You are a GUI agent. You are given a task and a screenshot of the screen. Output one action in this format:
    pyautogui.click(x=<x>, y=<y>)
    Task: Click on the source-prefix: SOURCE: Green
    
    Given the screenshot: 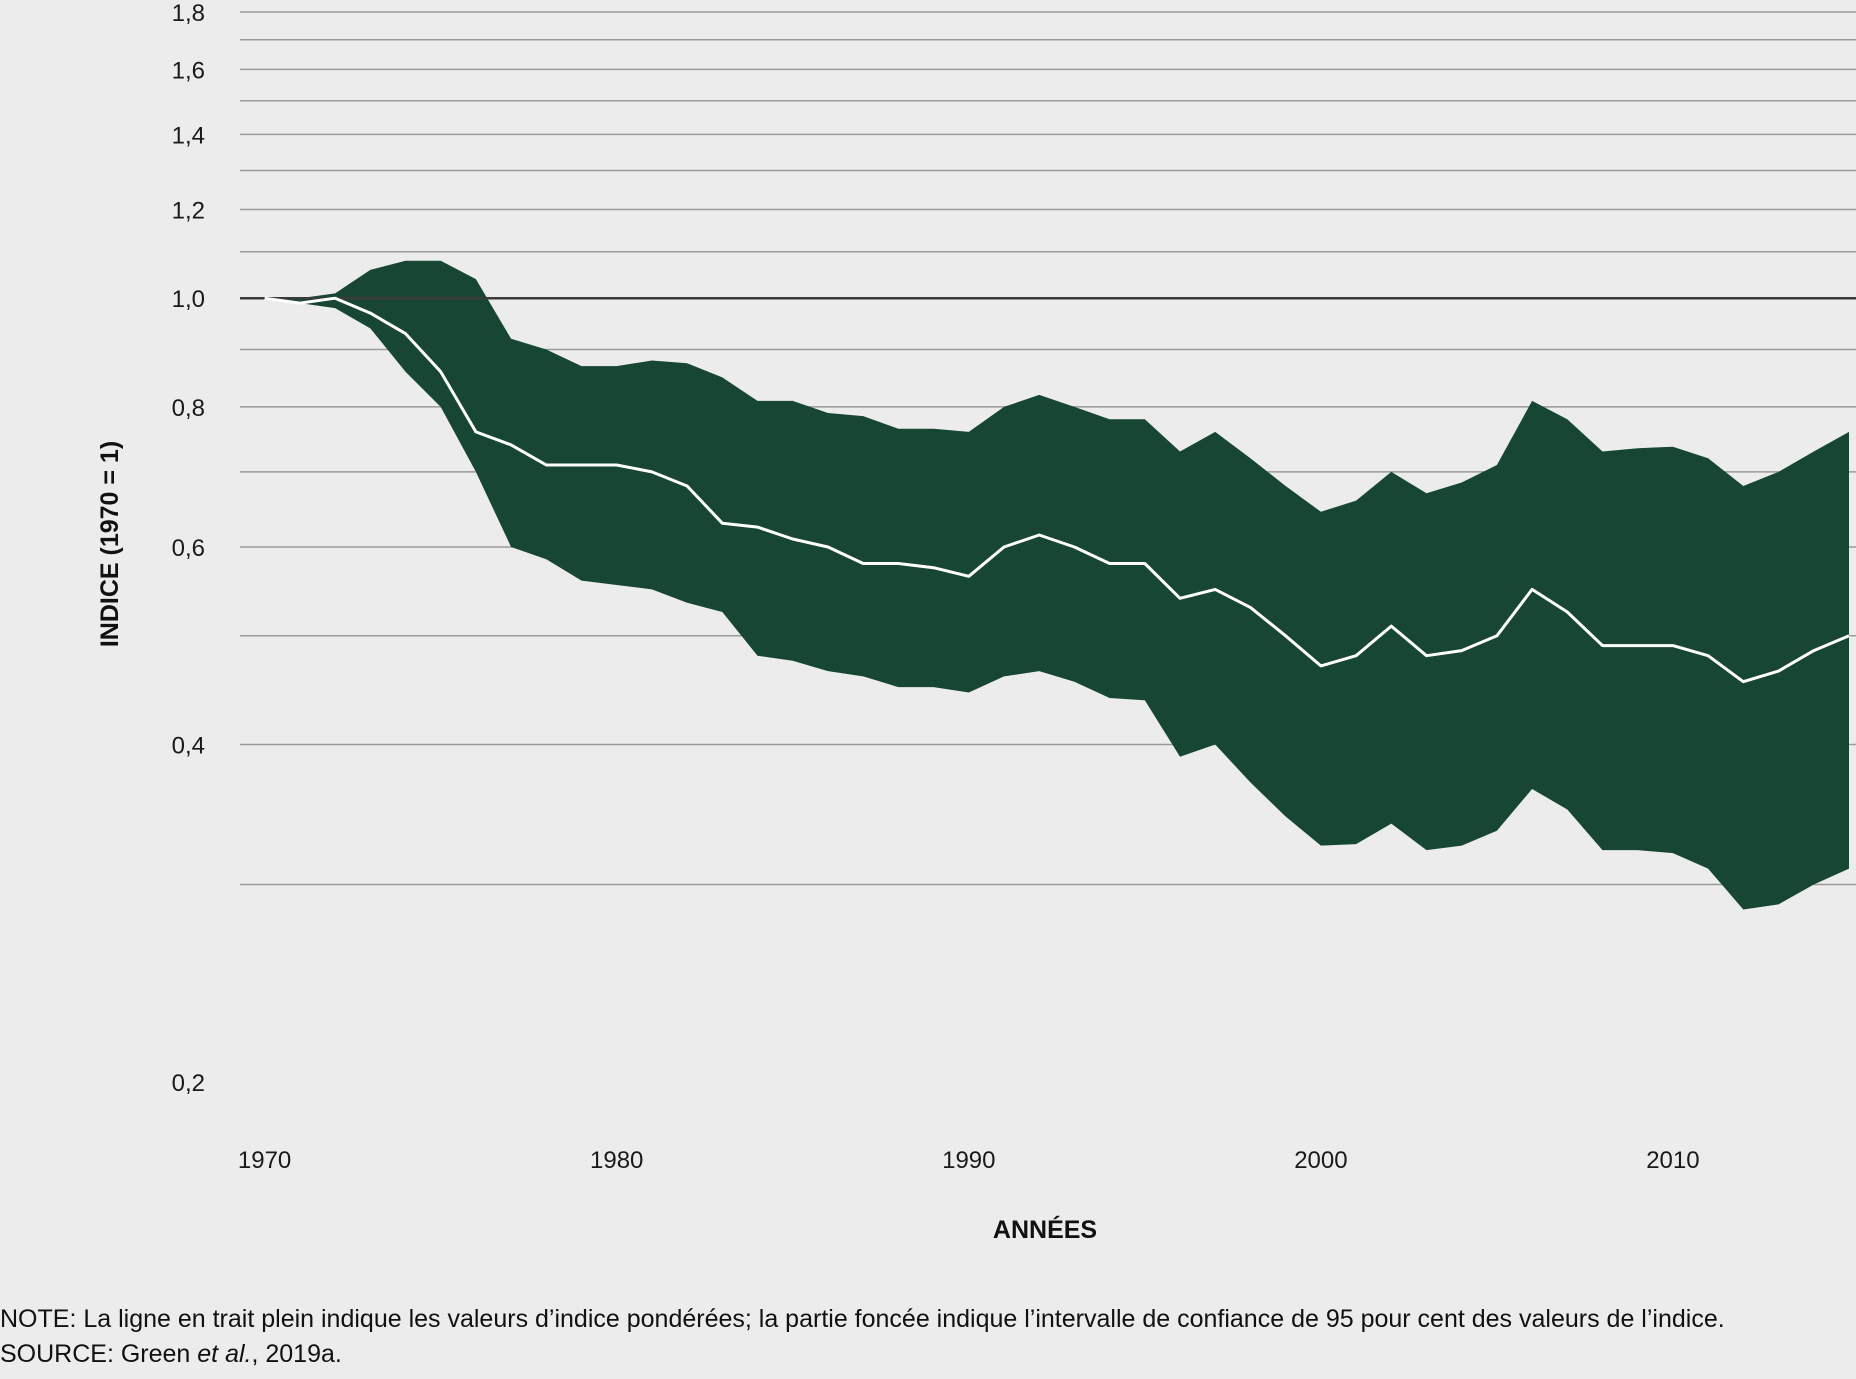 What is the action you would take?
    pyautogui.click(x=99, y=1354)
    